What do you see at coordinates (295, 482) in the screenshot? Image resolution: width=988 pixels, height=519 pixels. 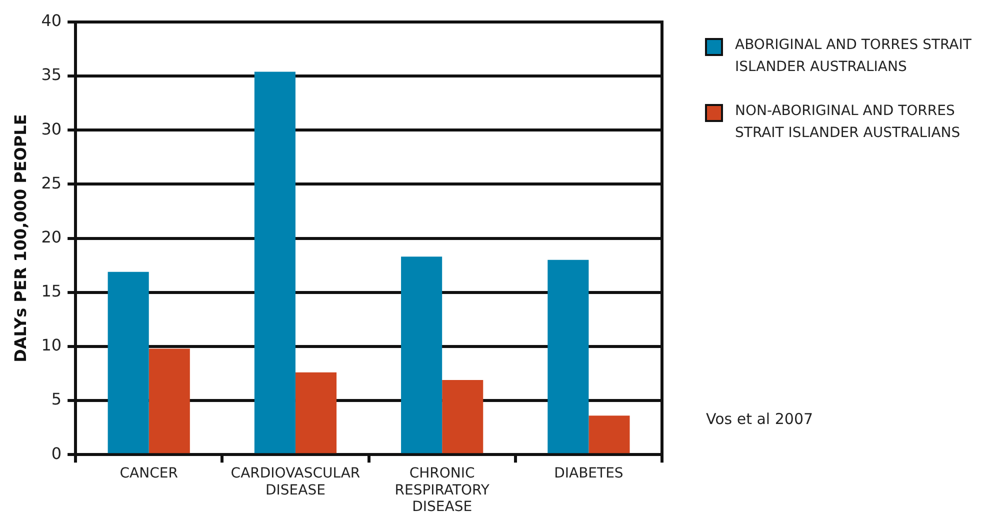 I see `x-tick-label: CARDIOVASCULAR DISEASE` at bounding box center [295, 482].